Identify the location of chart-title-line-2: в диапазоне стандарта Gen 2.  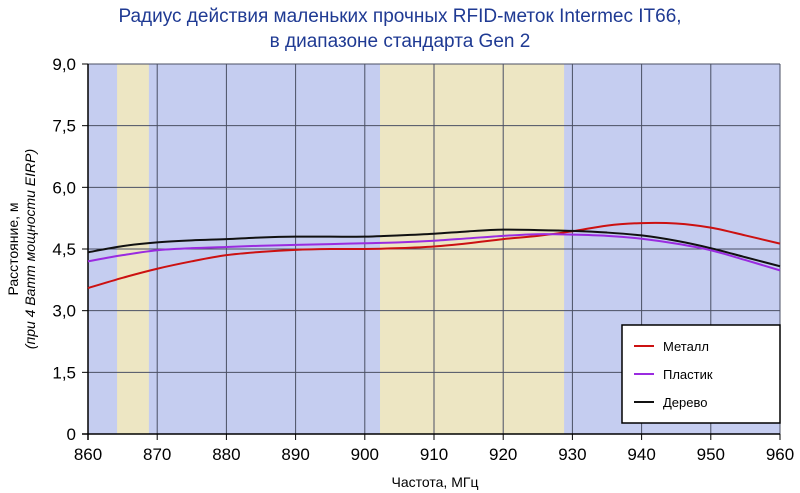
(400, 41).